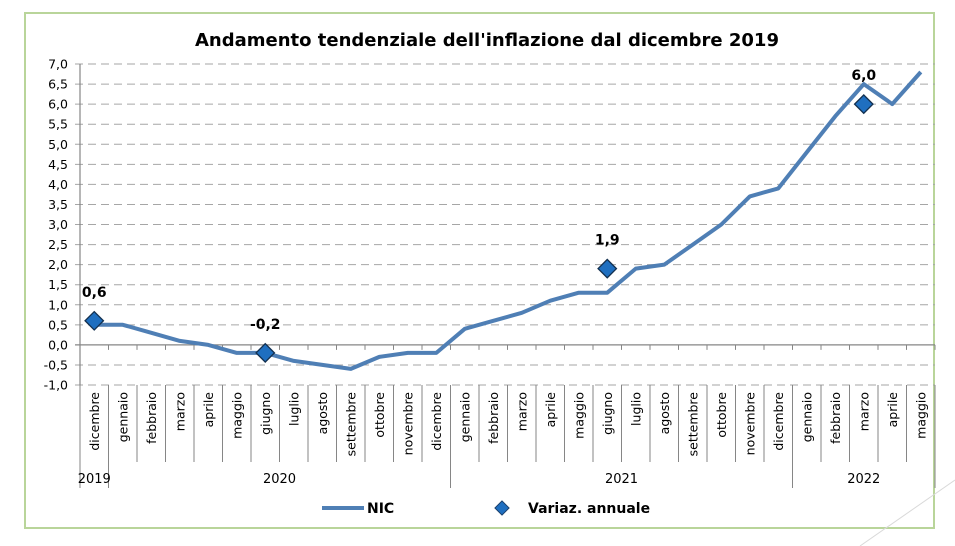 This screenshot has height=546, width=955. What do you see at coordinates (58, 104) in the screenshot?
I see `y-tick-label: 6,0` at bounding box center [58, 104].